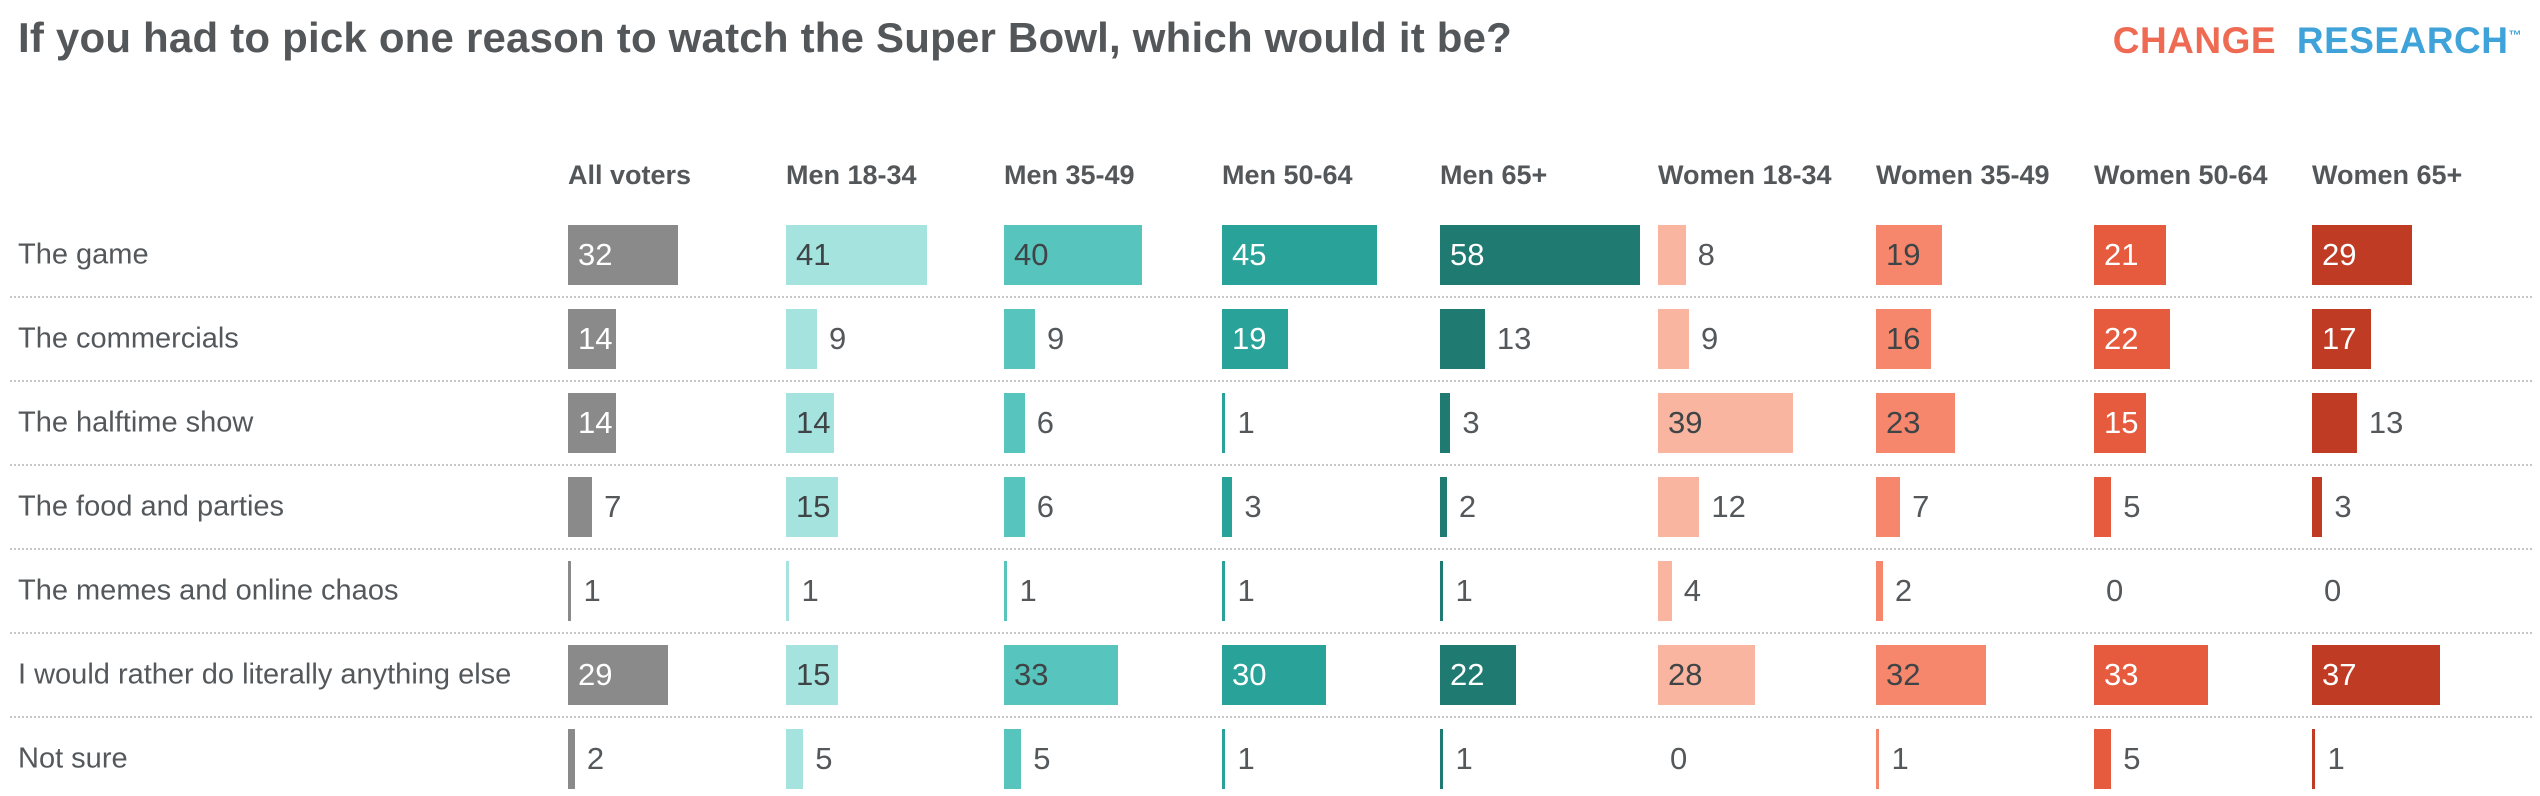  I want to click on column-header: Women 35-49, so click(1963, 175).